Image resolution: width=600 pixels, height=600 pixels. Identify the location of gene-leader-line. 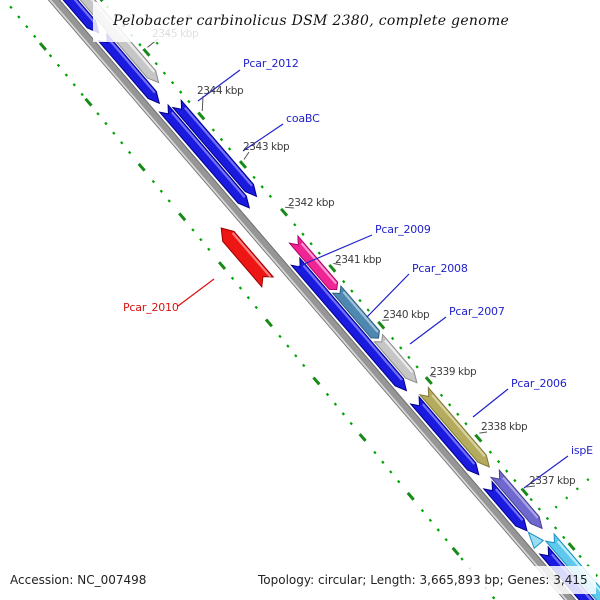
(428, 330).